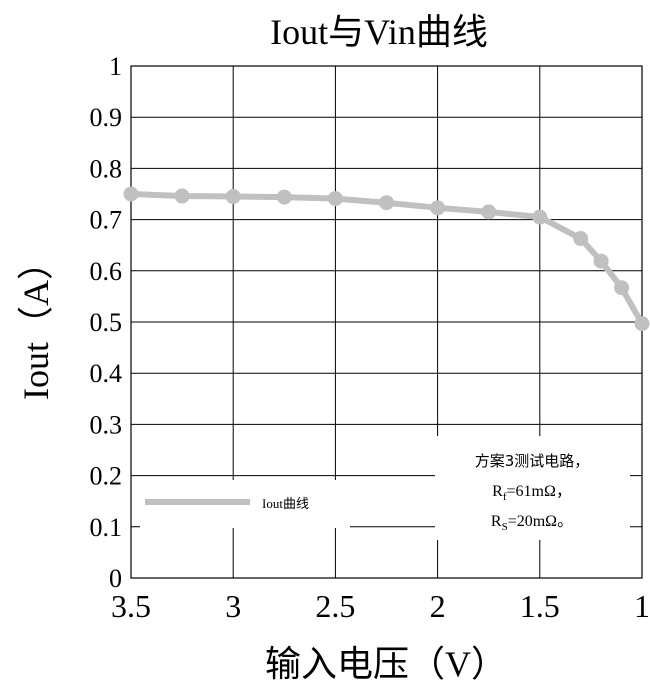  I want to click on annotation-line3-main: R, so click(496, 521).